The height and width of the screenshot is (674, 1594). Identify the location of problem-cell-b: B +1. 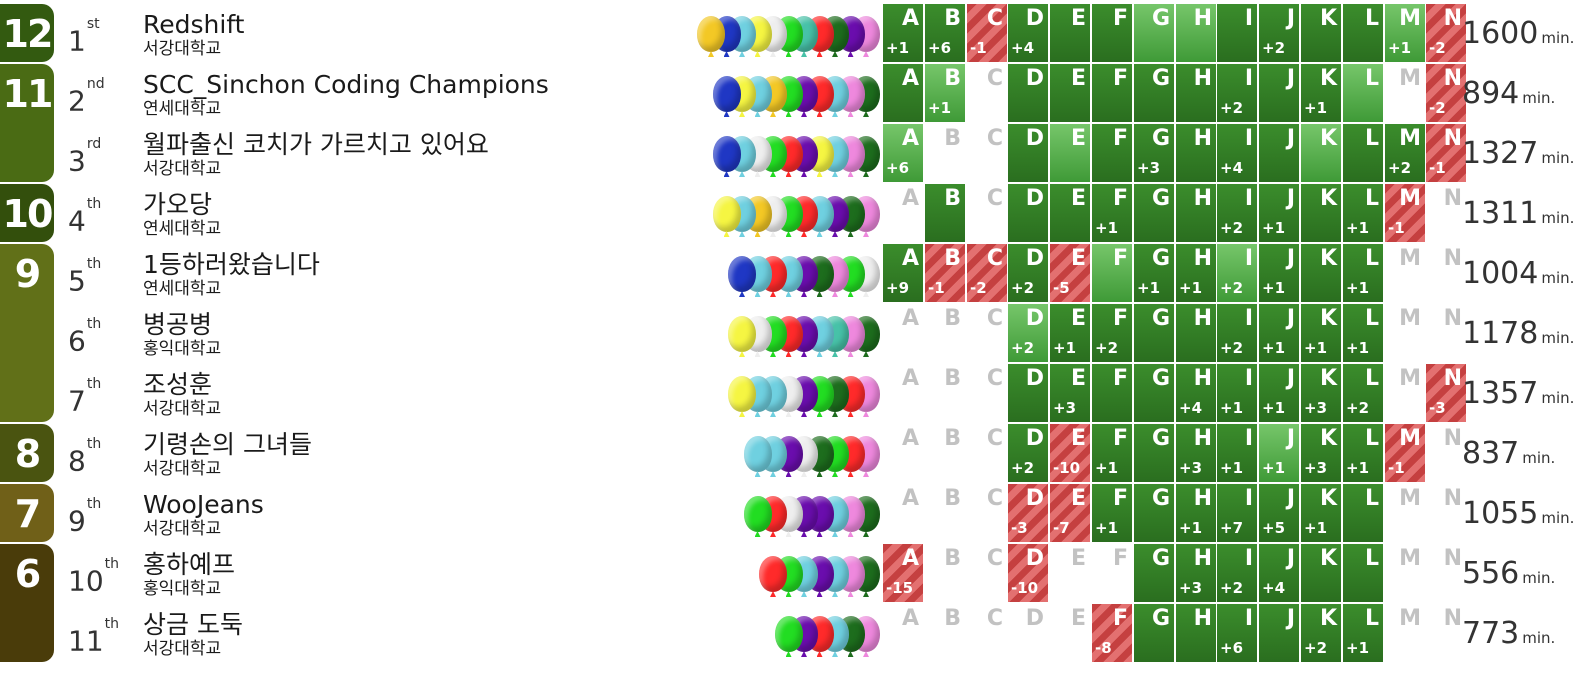
(945, 93).